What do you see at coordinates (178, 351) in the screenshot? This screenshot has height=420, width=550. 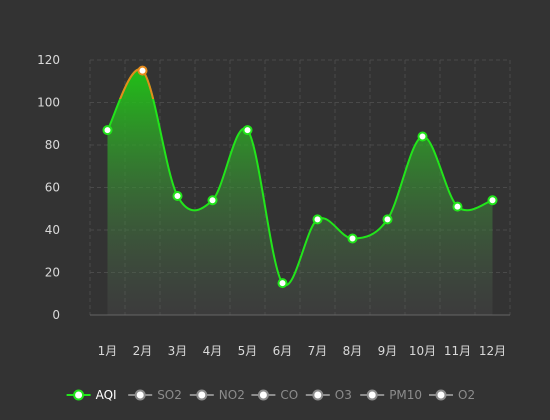 I see `x-tick-label: 3月` at bounding box center [178, 351].